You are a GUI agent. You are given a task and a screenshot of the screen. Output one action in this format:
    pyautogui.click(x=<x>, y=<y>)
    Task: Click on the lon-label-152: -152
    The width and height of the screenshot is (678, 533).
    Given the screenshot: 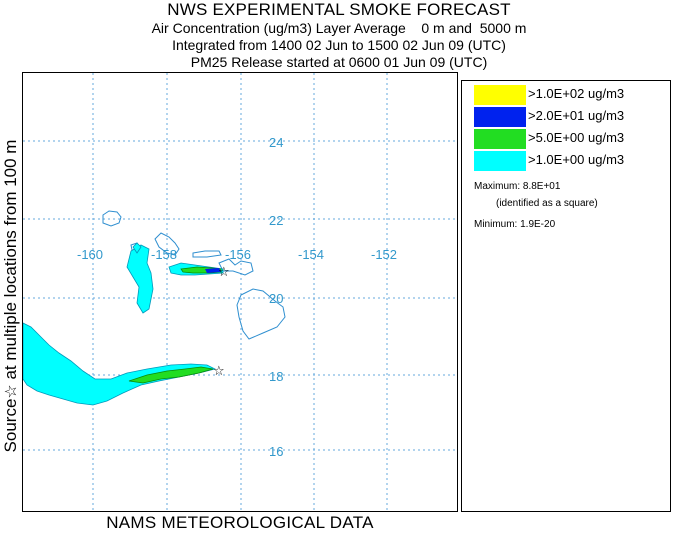 What is the action you would take?
    pyautogui.click(x=384, y=254)
    